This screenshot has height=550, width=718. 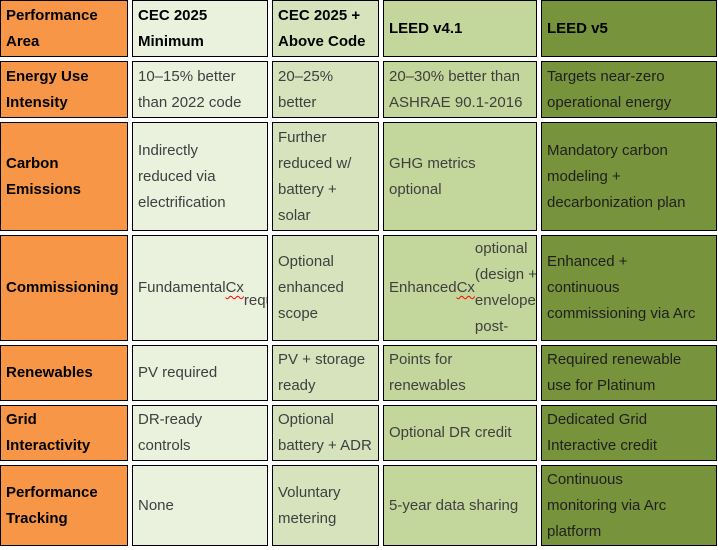 I want to click on row-label-commissioning: Commissioning, so click(x=64, y=288).